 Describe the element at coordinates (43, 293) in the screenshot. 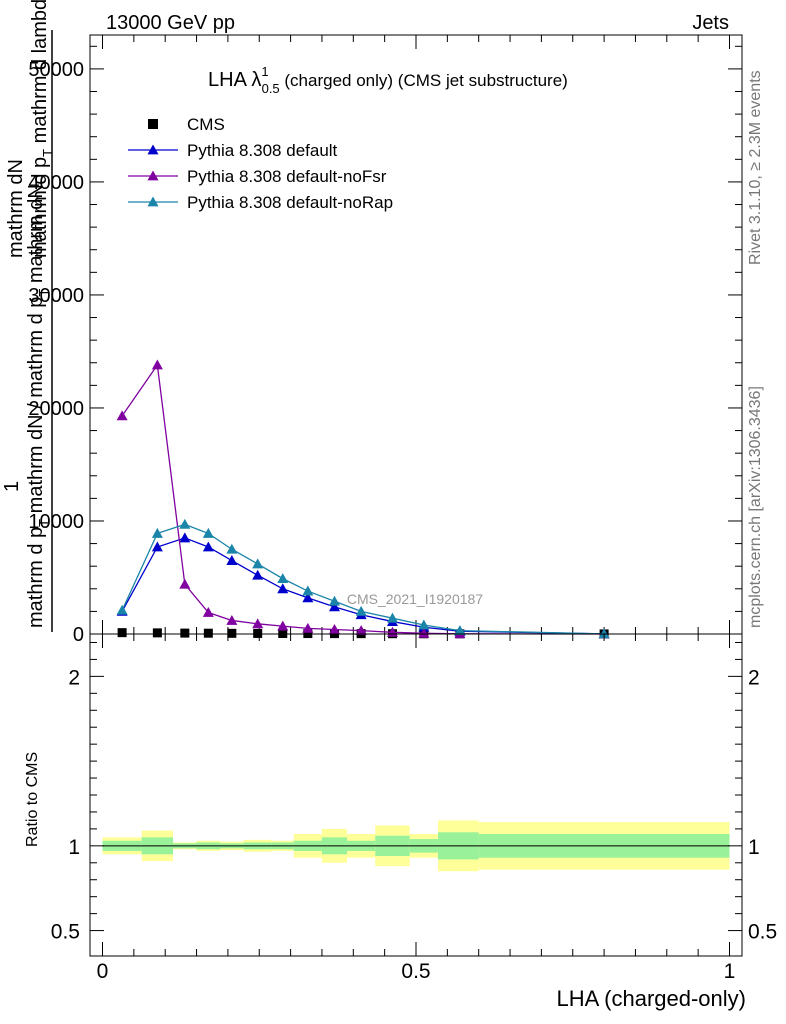

I see `ylabel-line3-sub2: T` at that location.